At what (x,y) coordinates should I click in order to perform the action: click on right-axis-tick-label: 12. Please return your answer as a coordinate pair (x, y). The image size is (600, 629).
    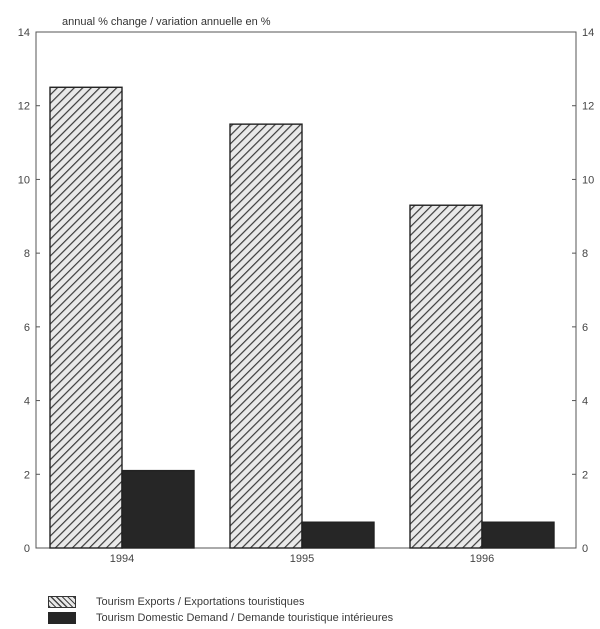
    Looking at the image, I should click on (588, 107).